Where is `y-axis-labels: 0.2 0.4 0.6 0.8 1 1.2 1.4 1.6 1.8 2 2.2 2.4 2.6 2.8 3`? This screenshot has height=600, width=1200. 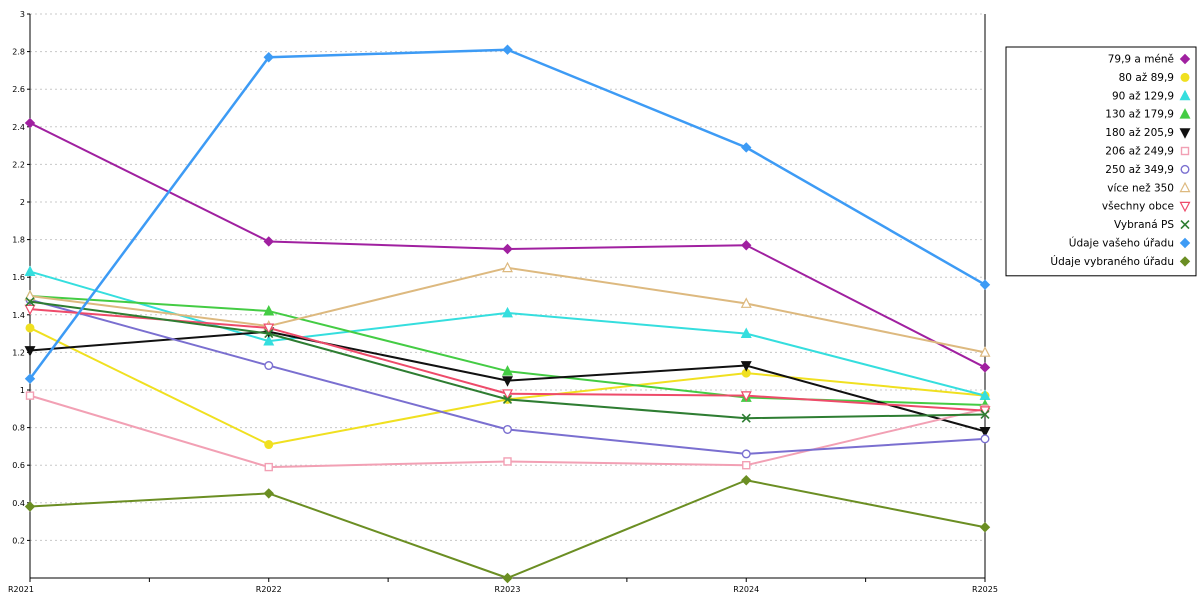
y-axis-labels: 0.2 0.4 0.6 0.8 1 1.2 1.4 1.6 1.8 2 2.2 2.4 2.6 2.8 3 is located at coordinates (18, 277).